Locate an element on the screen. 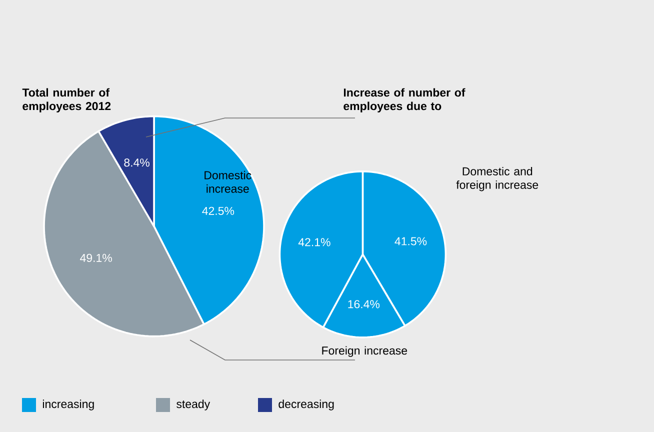  data-label: 42.1% is located at coordinates (314, 242).